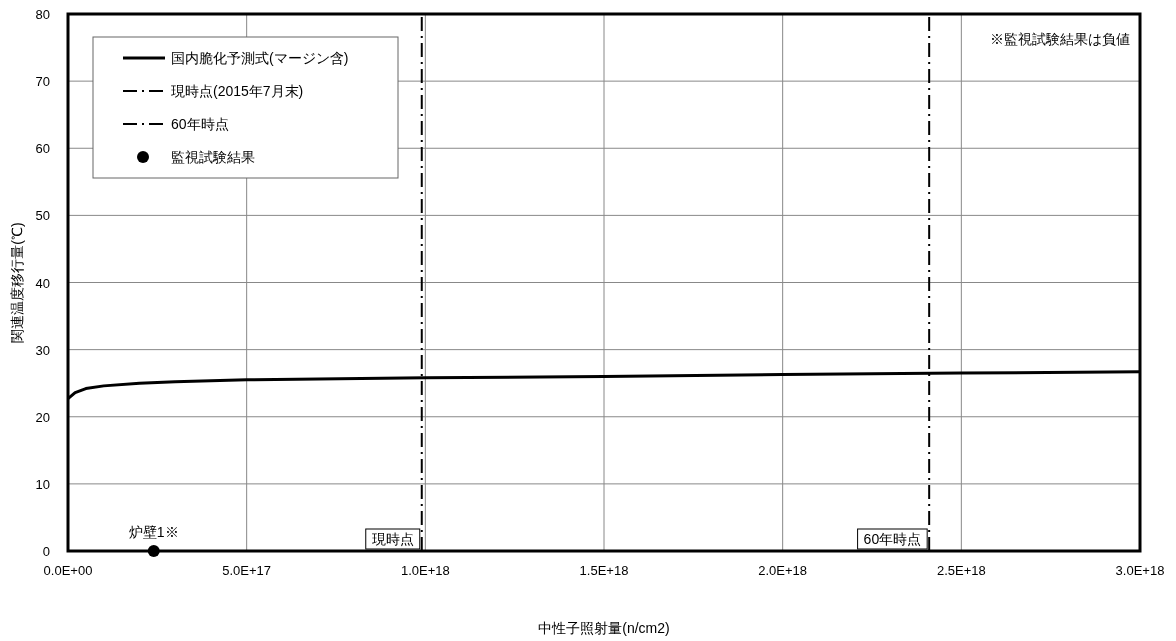  What do you see at coordinates (42, 14) in the screenshot?
I see `y-tick-label: 80` at bounding box center [42, 14].